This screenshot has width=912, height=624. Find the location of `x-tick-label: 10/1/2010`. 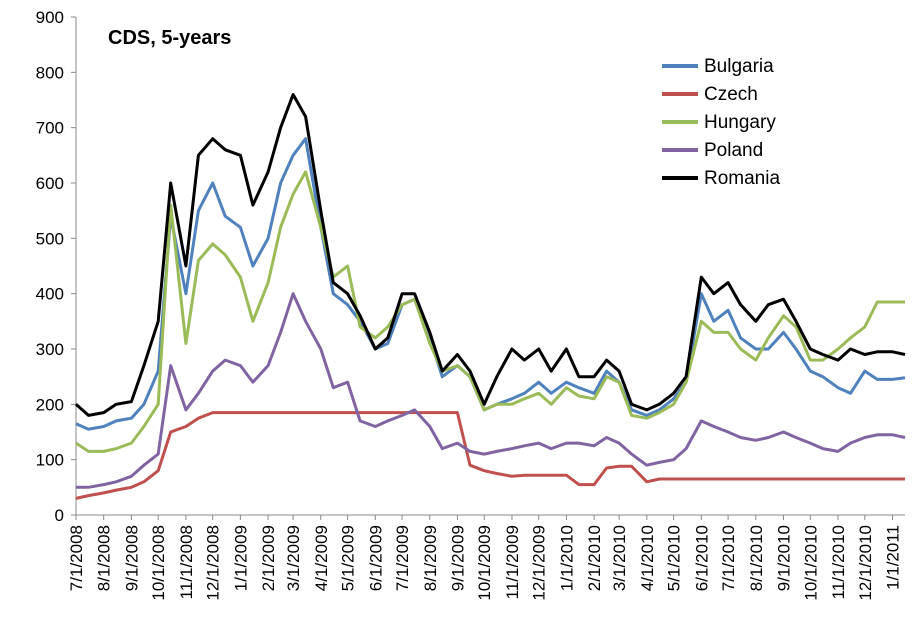

x-tick-label: 10/1/2010 is located at coordinates (810, 563).